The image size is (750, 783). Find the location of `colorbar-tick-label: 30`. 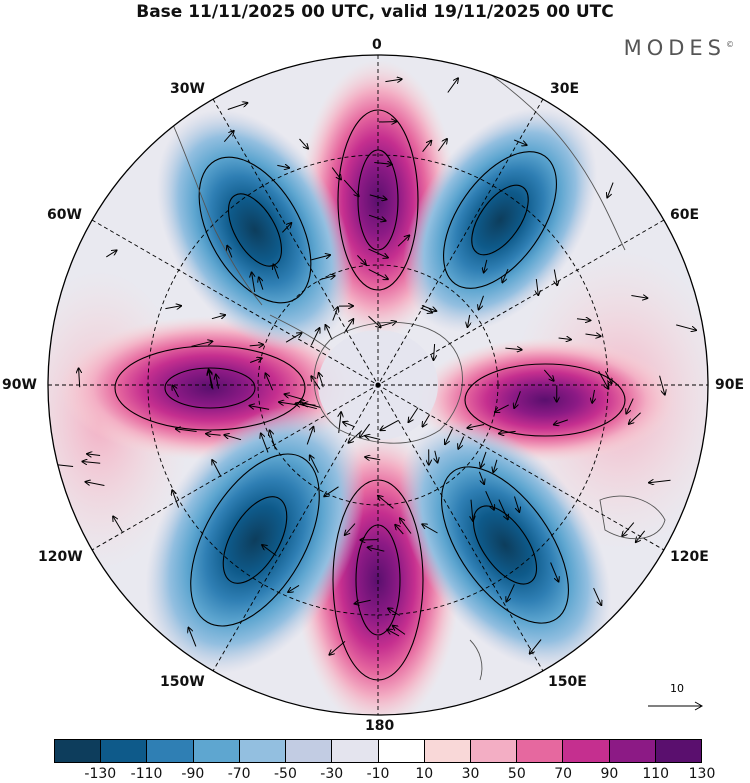

colorbar-tick-label: 30 is located at coordinates (470, 774).